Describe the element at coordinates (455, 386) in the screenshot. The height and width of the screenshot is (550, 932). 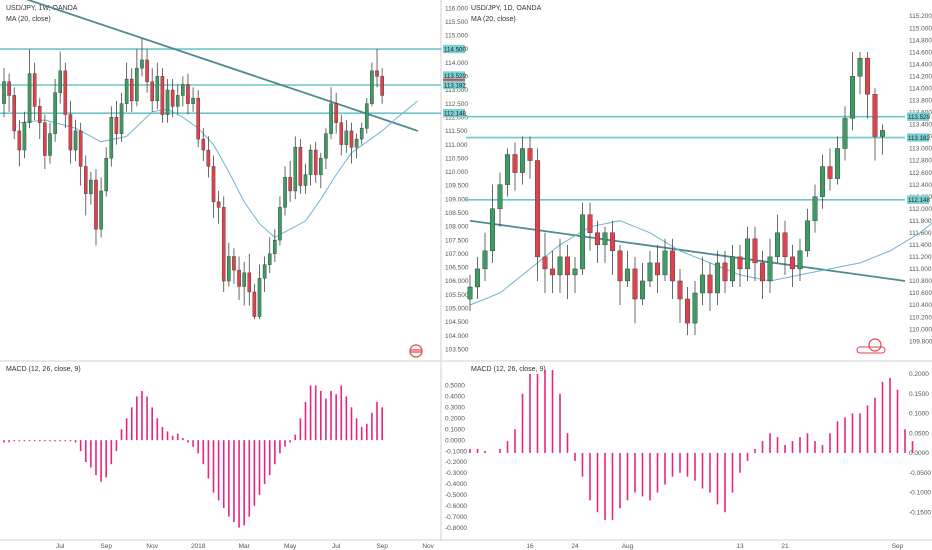
I see `weekly-macd-y-tick: 0.5000` at that location.